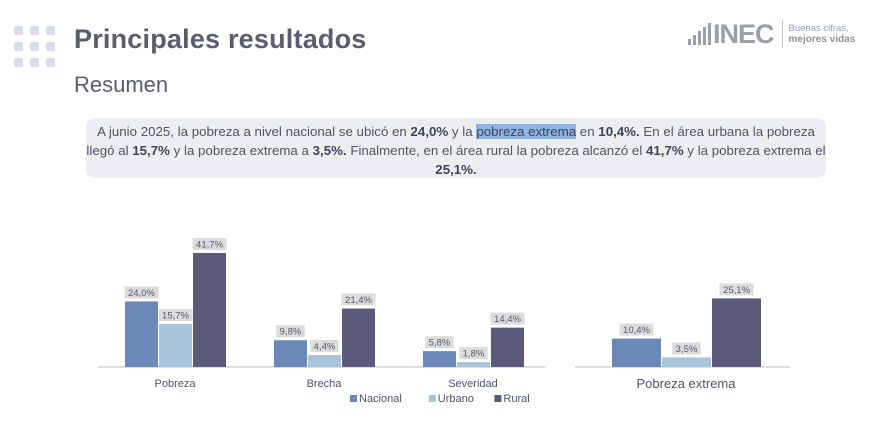 This screenshot has height=447, width=886. What do you see at coordinates (241, 150) in the screenshot?
I see `summary-text-5: y la pobreza extrema a` at bounding box center [241, 150].